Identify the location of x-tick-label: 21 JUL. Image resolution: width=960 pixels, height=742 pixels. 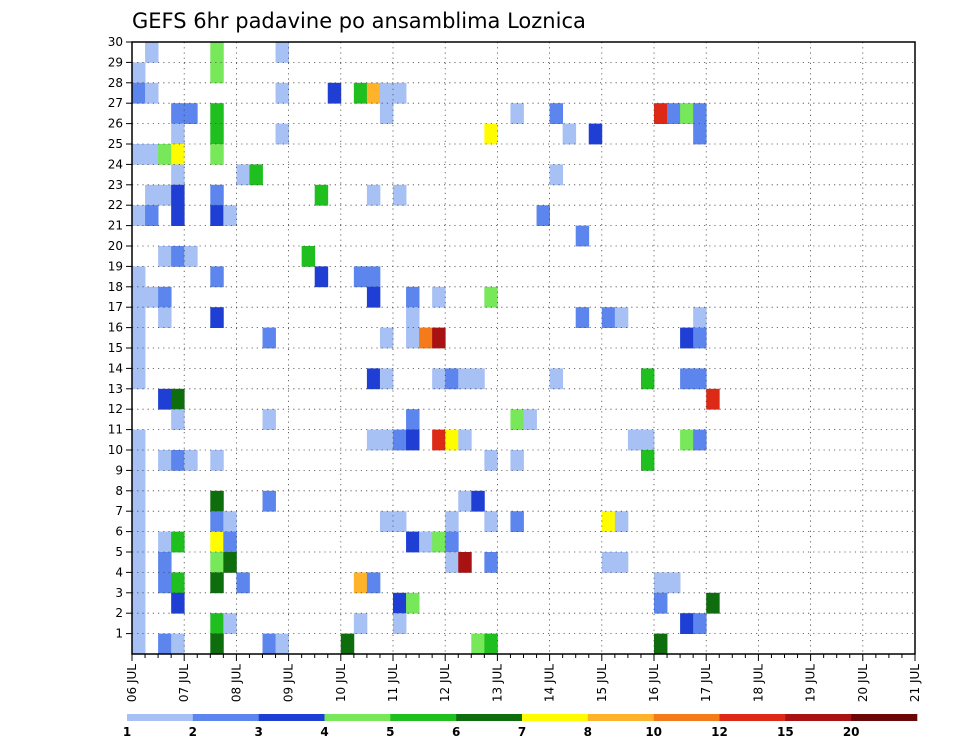
(915, 683).